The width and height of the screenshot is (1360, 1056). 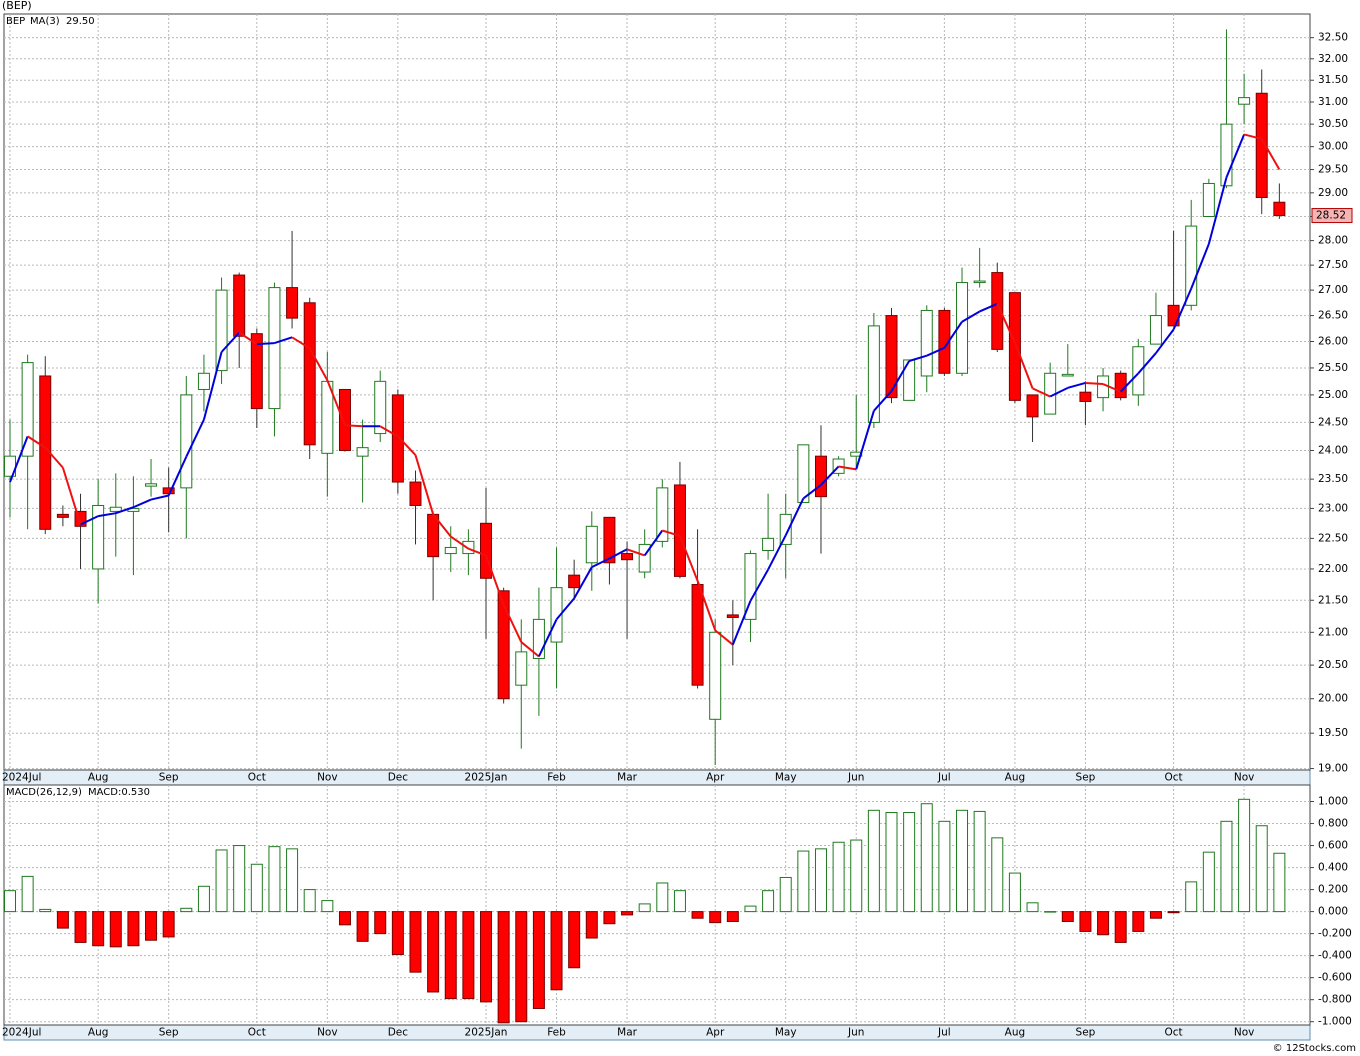 I want to click on x-tick-label: May, so click(x=786, y=1033).